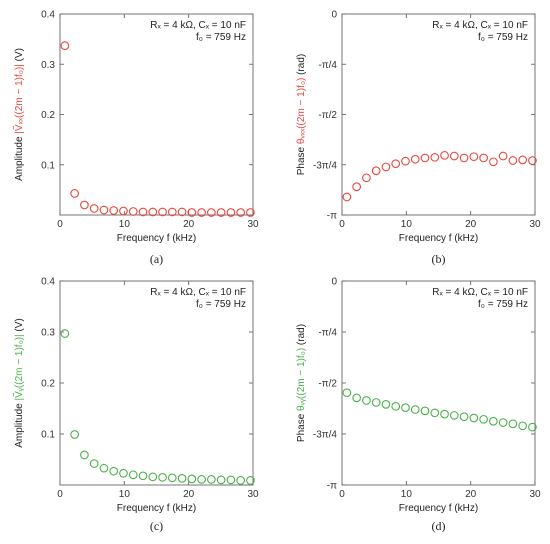  I want to click on y-axis-title: Amplitude |Ṽᵧ((2m − 1)f₀)| (V), so click(18, 383).